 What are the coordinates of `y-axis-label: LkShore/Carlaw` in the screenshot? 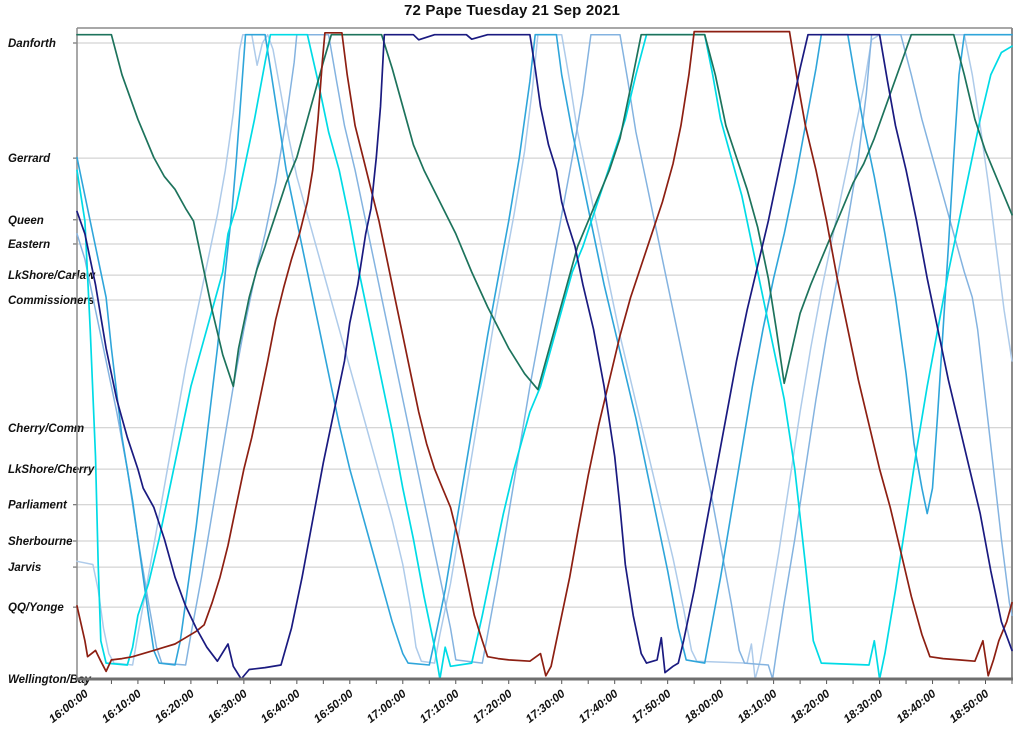 It's located at (52, 276).